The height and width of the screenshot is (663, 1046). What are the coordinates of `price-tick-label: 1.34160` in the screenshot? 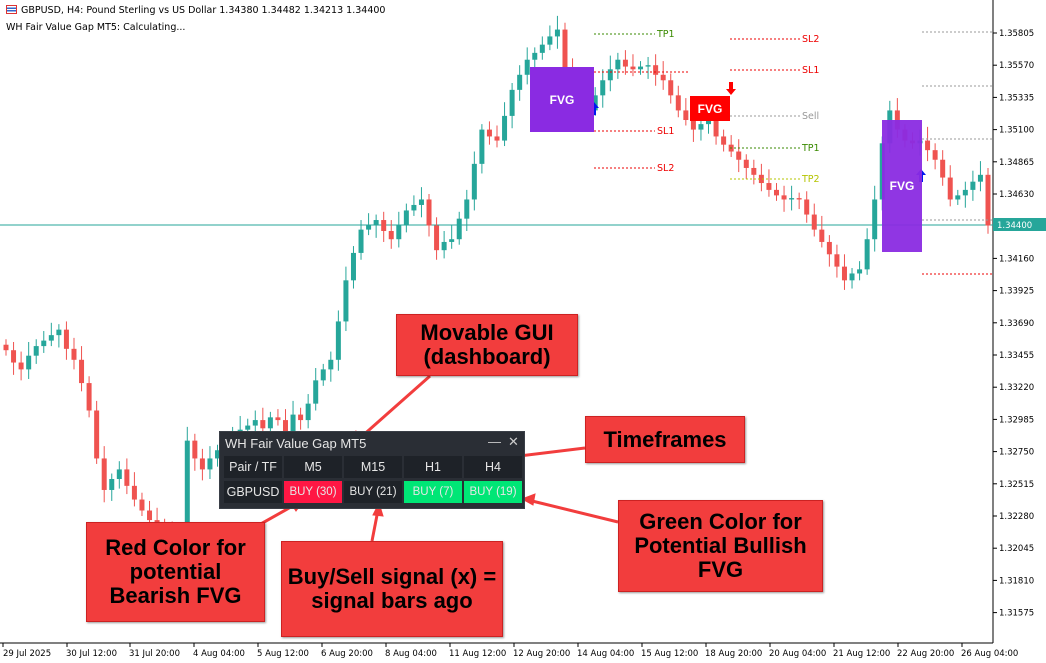 It's located at (1016, 259).